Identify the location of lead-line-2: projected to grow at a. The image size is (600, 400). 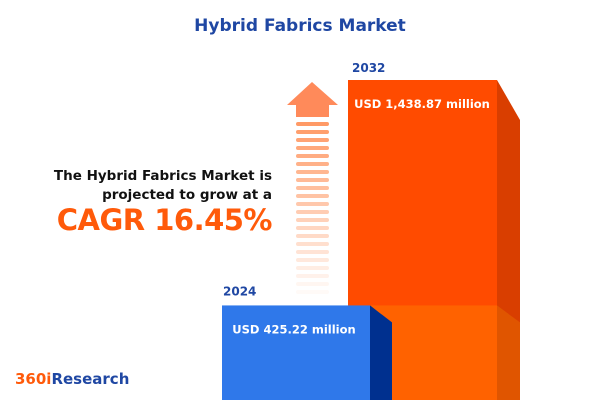
(187, 195).